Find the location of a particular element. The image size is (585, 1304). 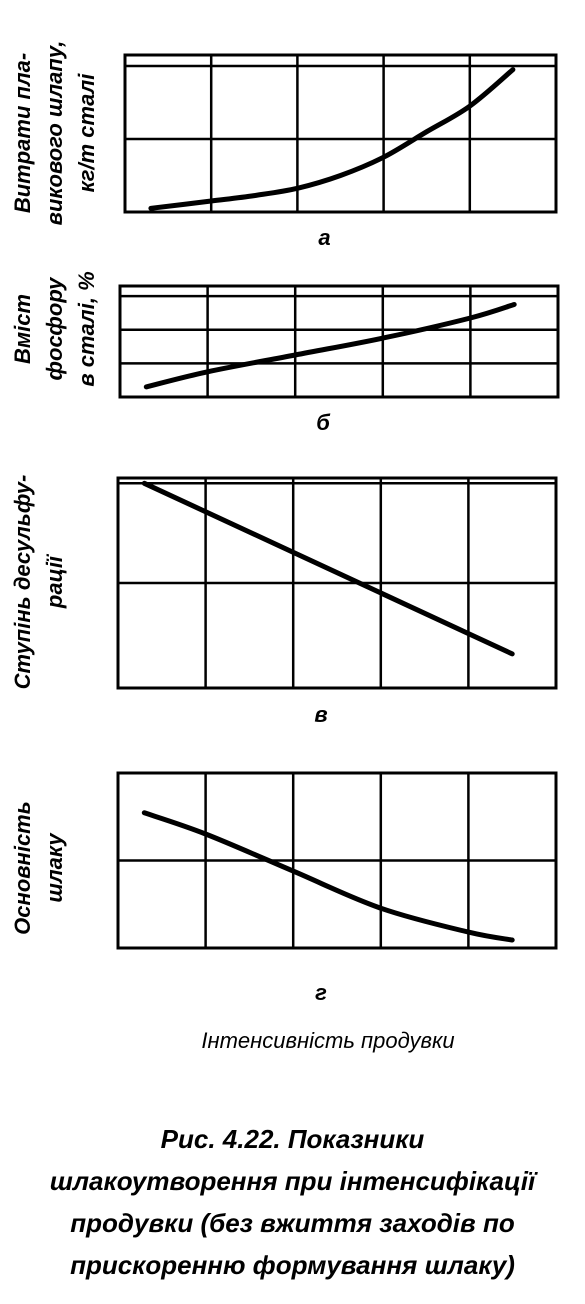

y-axis-label-line: Основність is located at coordinates (22, 868).